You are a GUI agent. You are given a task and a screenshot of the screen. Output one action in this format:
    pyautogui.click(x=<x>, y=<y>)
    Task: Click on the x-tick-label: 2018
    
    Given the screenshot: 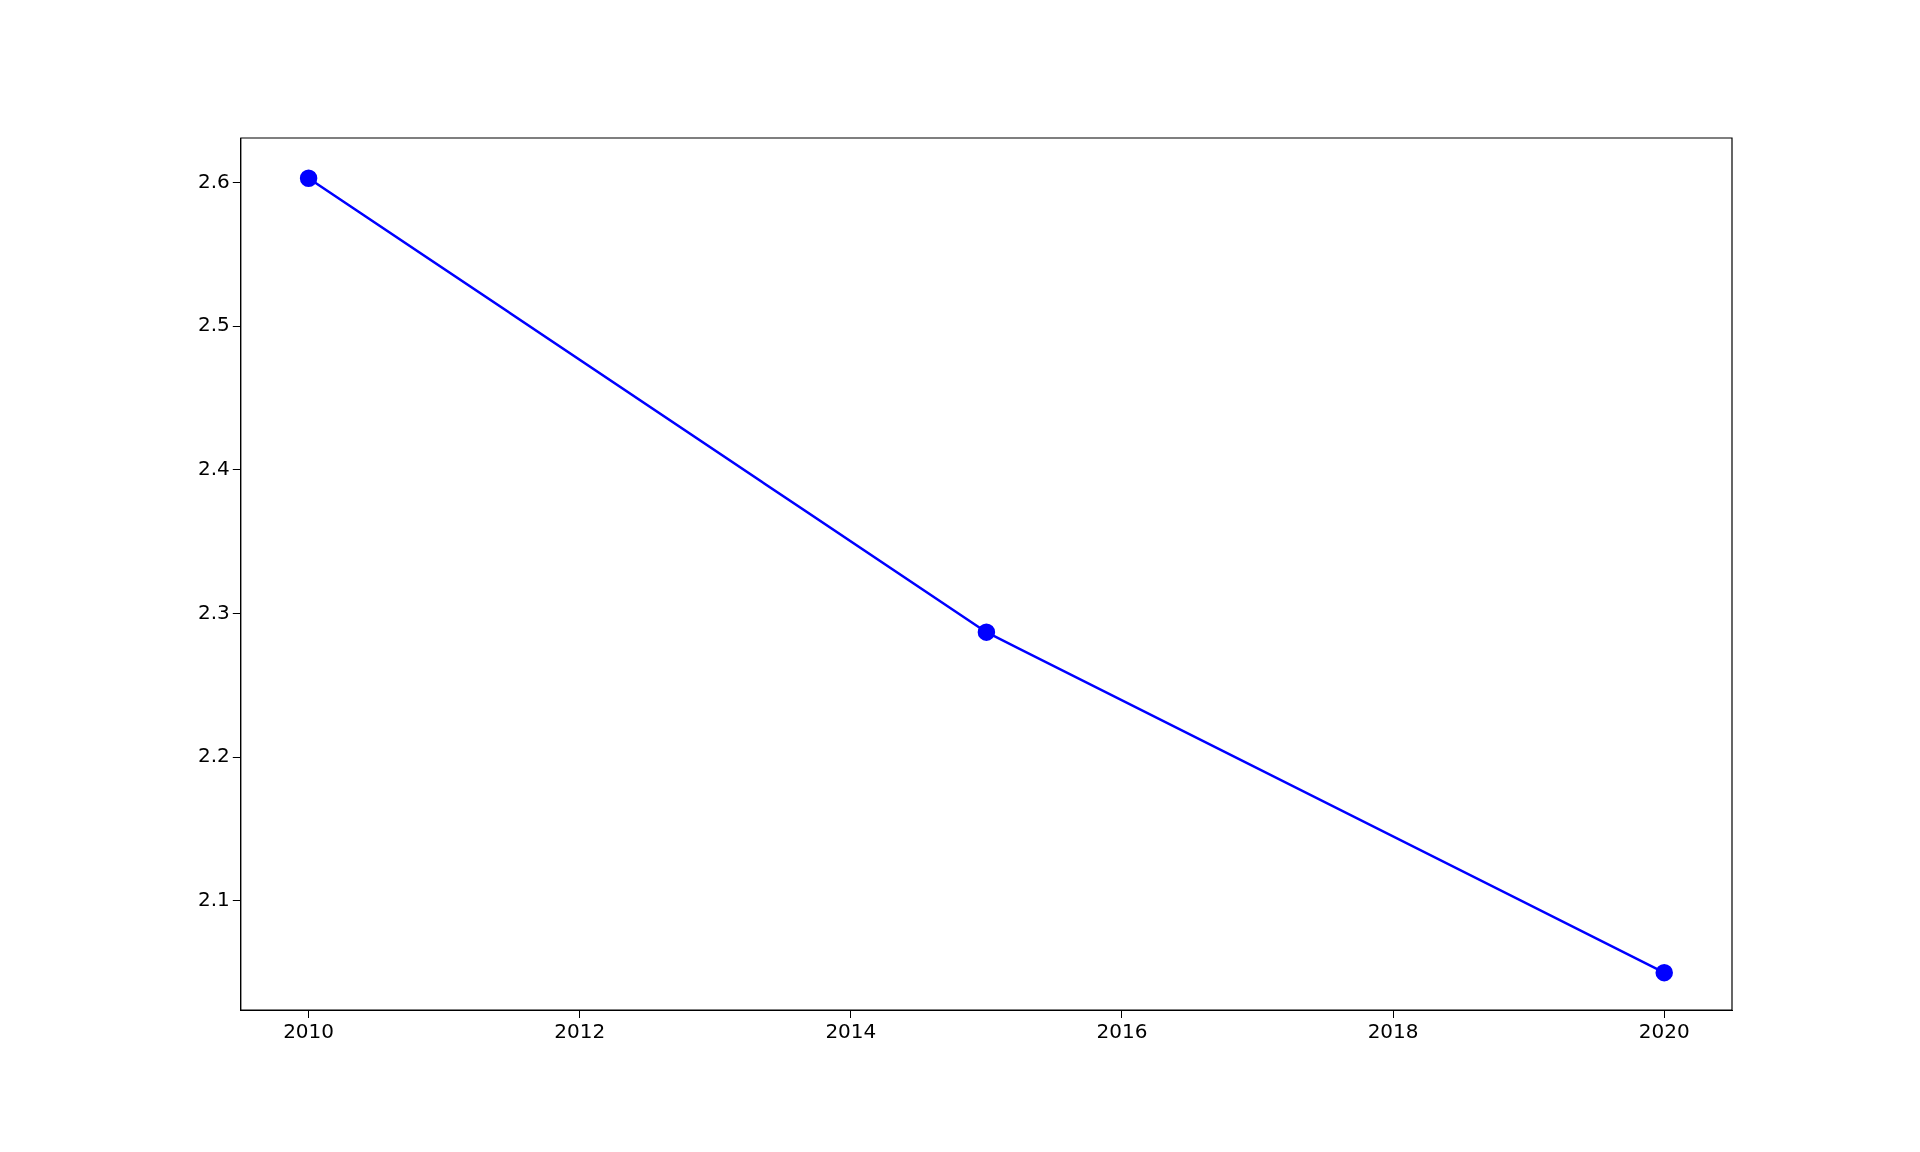 What is the action you would take?
    pyautogui.click(x=1393, y=1031)
    